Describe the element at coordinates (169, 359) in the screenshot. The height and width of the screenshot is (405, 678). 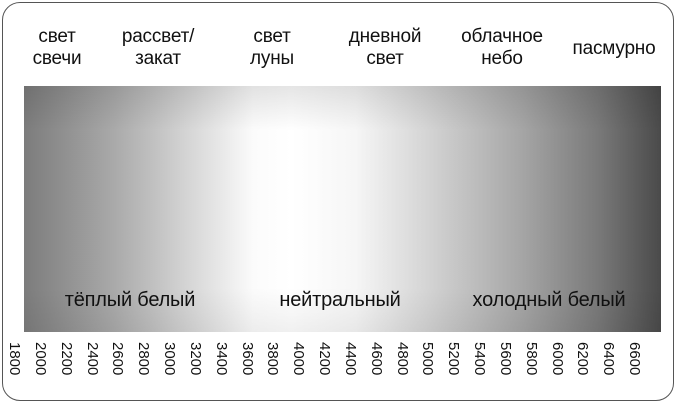
I see `scale-tick-label: 3000` at that location.